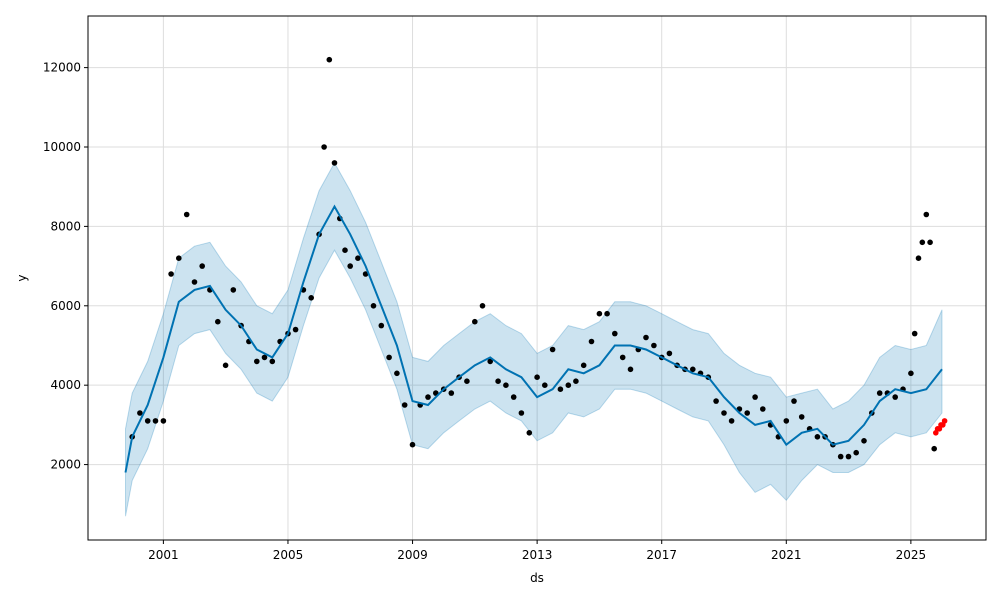 The width and height of the screenshot is (1000, 600). What do you see at coordinates (288, 555) in the screenshot?
I see `x-tick-label: 2005` at bounding box center [288, 555].